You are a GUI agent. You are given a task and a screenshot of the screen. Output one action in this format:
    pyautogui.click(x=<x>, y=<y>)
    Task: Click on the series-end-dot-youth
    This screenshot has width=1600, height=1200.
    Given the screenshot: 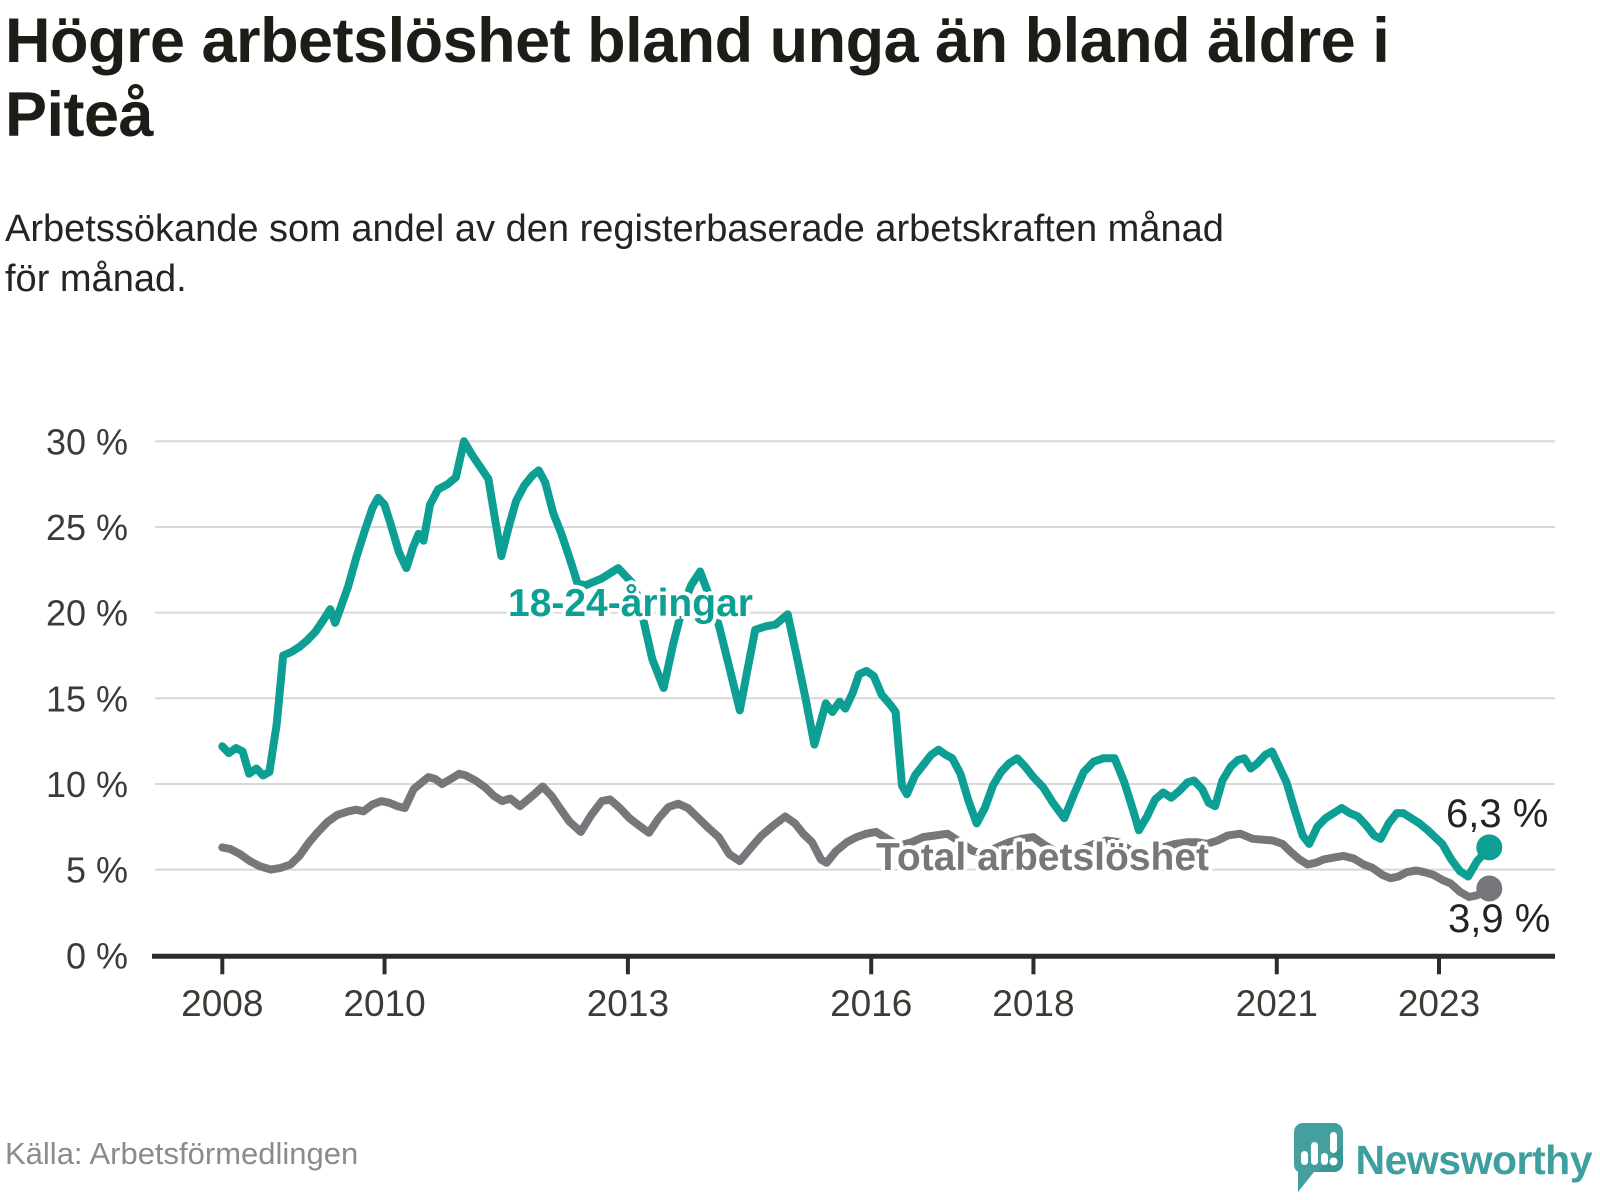 What is the action you would take?
    pyautogui.click(x=1489, y=847)
    